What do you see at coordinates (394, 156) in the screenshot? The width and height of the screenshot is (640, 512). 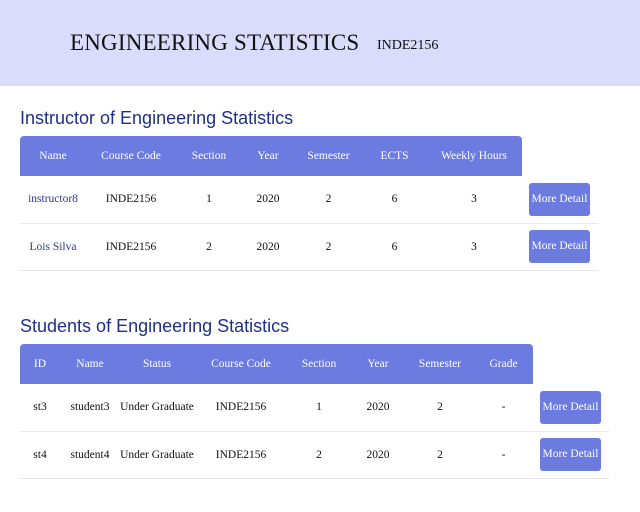 I see `column-header: ECTS` at bounding box center [394, 156].